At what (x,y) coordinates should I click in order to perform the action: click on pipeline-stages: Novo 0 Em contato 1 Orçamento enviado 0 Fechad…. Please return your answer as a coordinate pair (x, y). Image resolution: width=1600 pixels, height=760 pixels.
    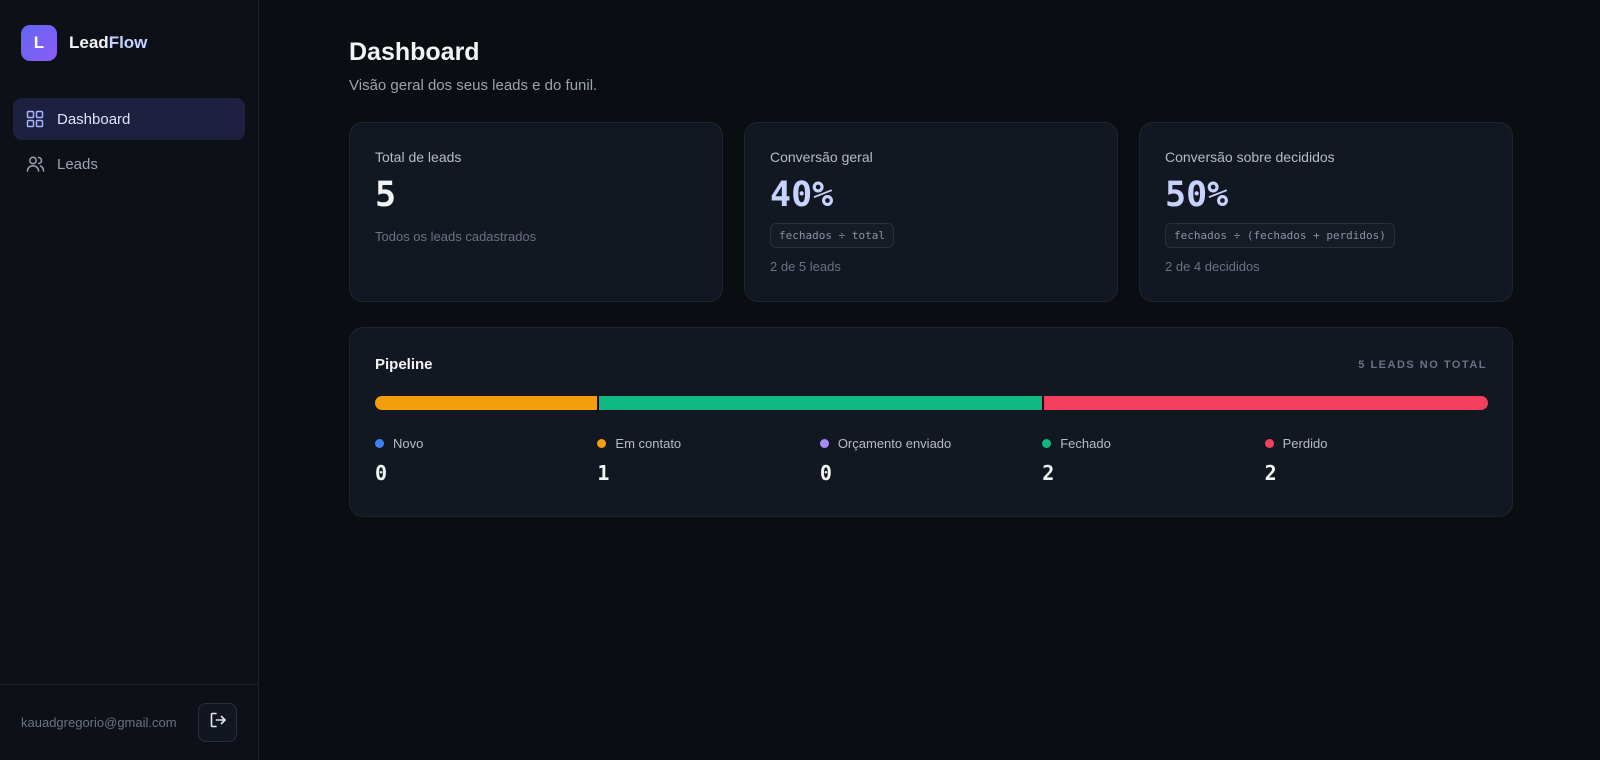
    Looking at the image, I should click on (931, 460).